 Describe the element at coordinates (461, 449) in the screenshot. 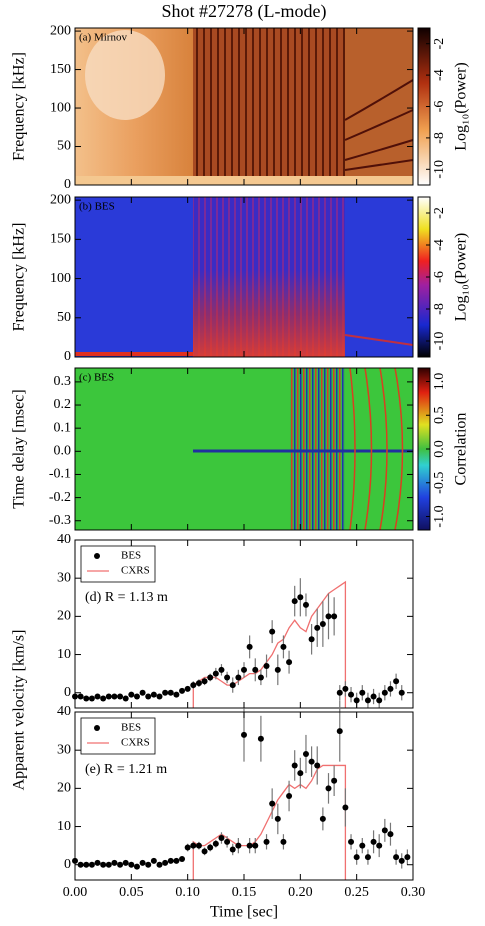

I see `colorbar-label: Correlation` at that location.